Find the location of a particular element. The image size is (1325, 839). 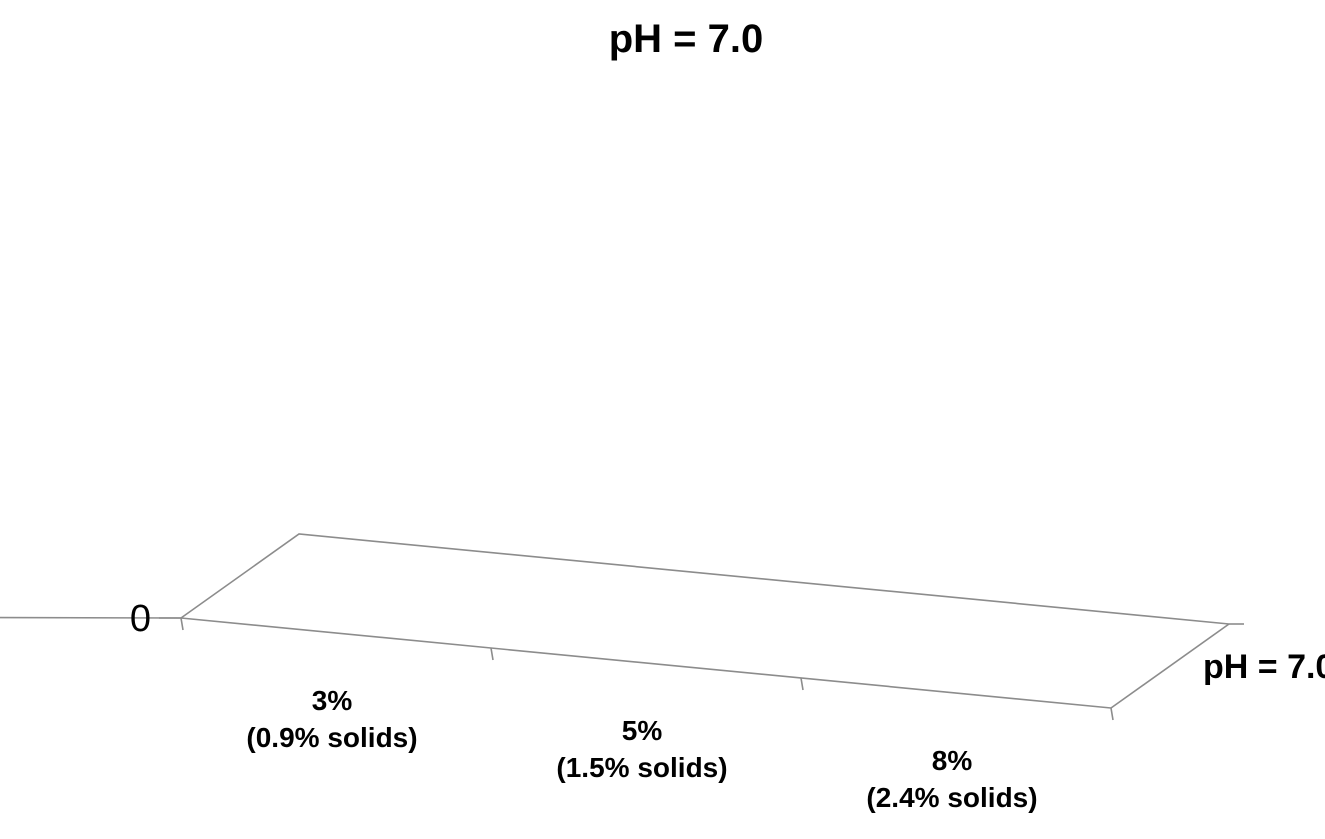

x-category-label-3: 8% (2.4% solids) is located at coordinates (951, 779).